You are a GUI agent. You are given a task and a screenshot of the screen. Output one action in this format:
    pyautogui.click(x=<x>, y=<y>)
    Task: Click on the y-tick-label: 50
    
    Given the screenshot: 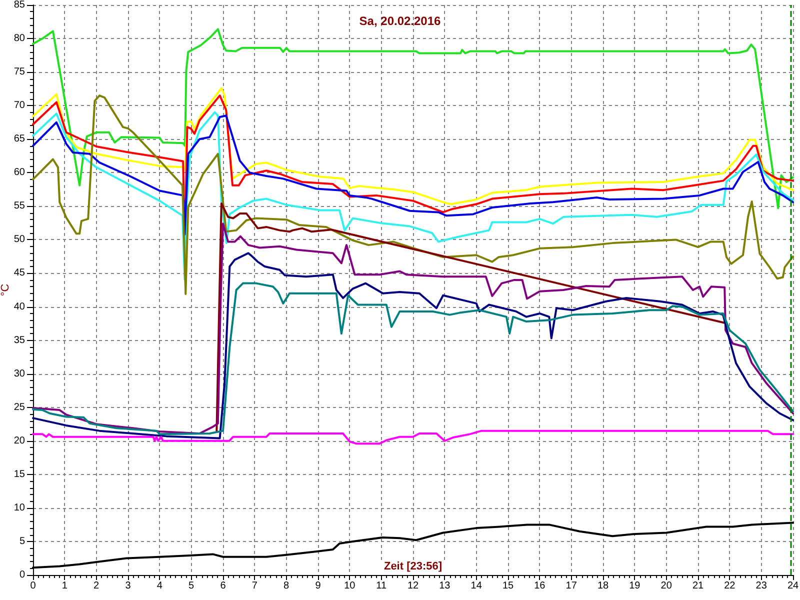 What is the action you would take?
    pyautogui.click(x=20, y=240)
    